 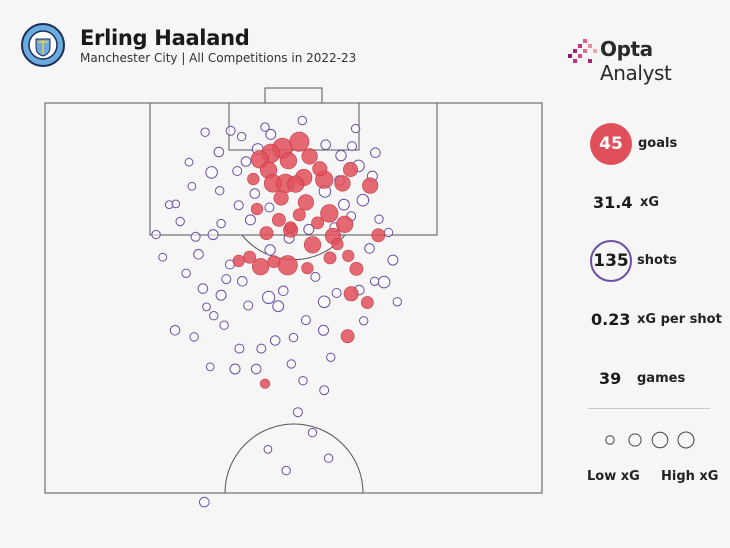 What do you see at coordinates (636, 73) in the screenshot?
I see `brand-rest-text: Analyst` at bounding box center [636, 73].